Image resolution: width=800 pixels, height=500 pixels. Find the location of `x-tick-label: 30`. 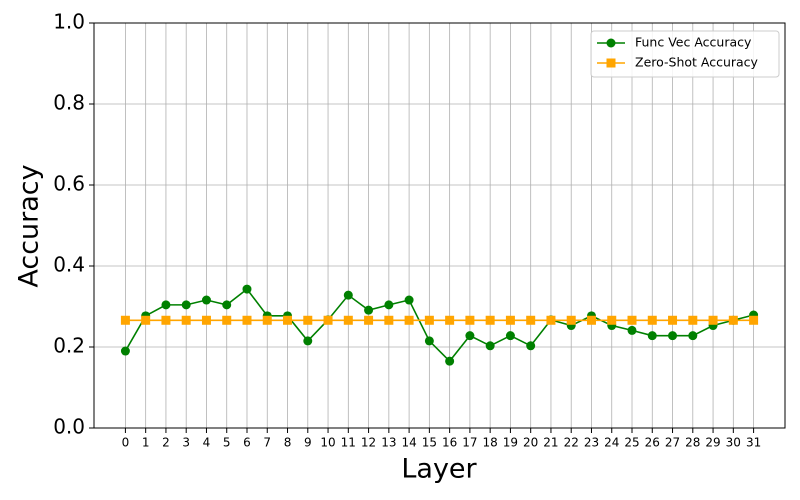

x-tick-label: 30 is located at coordinates (733, 443).